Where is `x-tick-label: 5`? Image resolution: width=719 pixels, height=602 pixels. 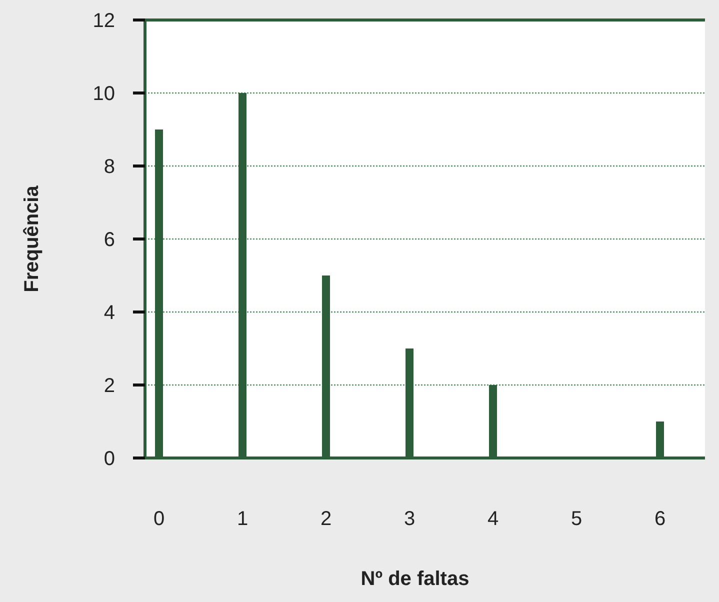
x-tick-label: 5 is located at coordinates (576, 519).